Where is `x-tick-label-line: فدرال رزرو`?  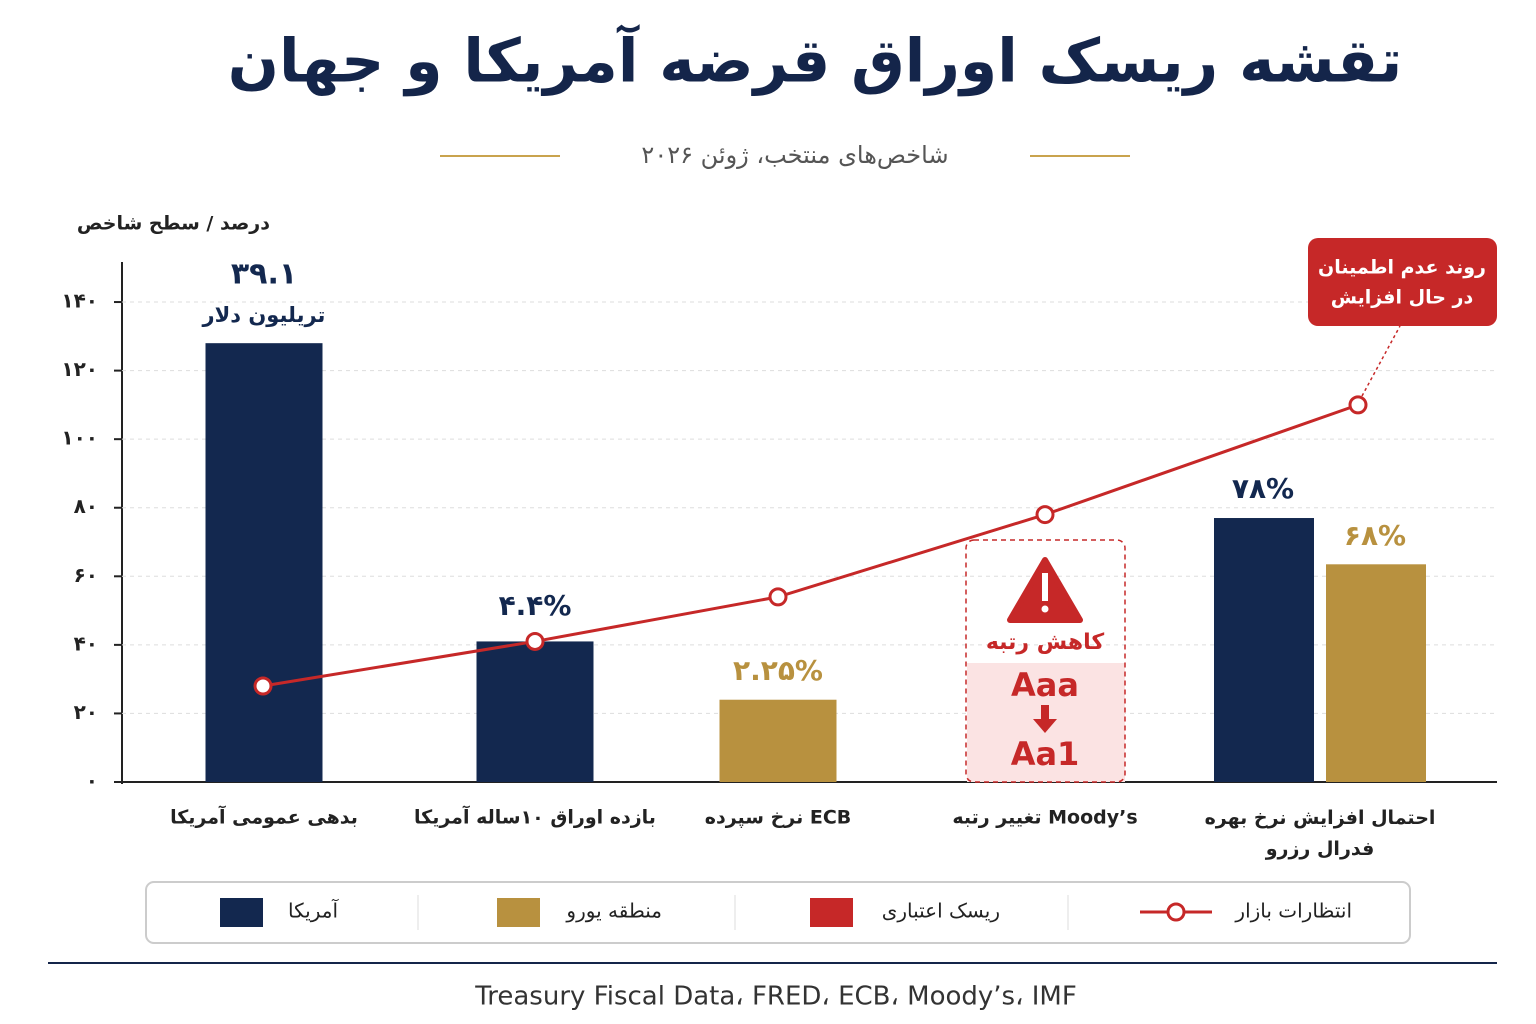 x-tick-label-line: فدرال رزرو is located at coordinates (1320, 849).